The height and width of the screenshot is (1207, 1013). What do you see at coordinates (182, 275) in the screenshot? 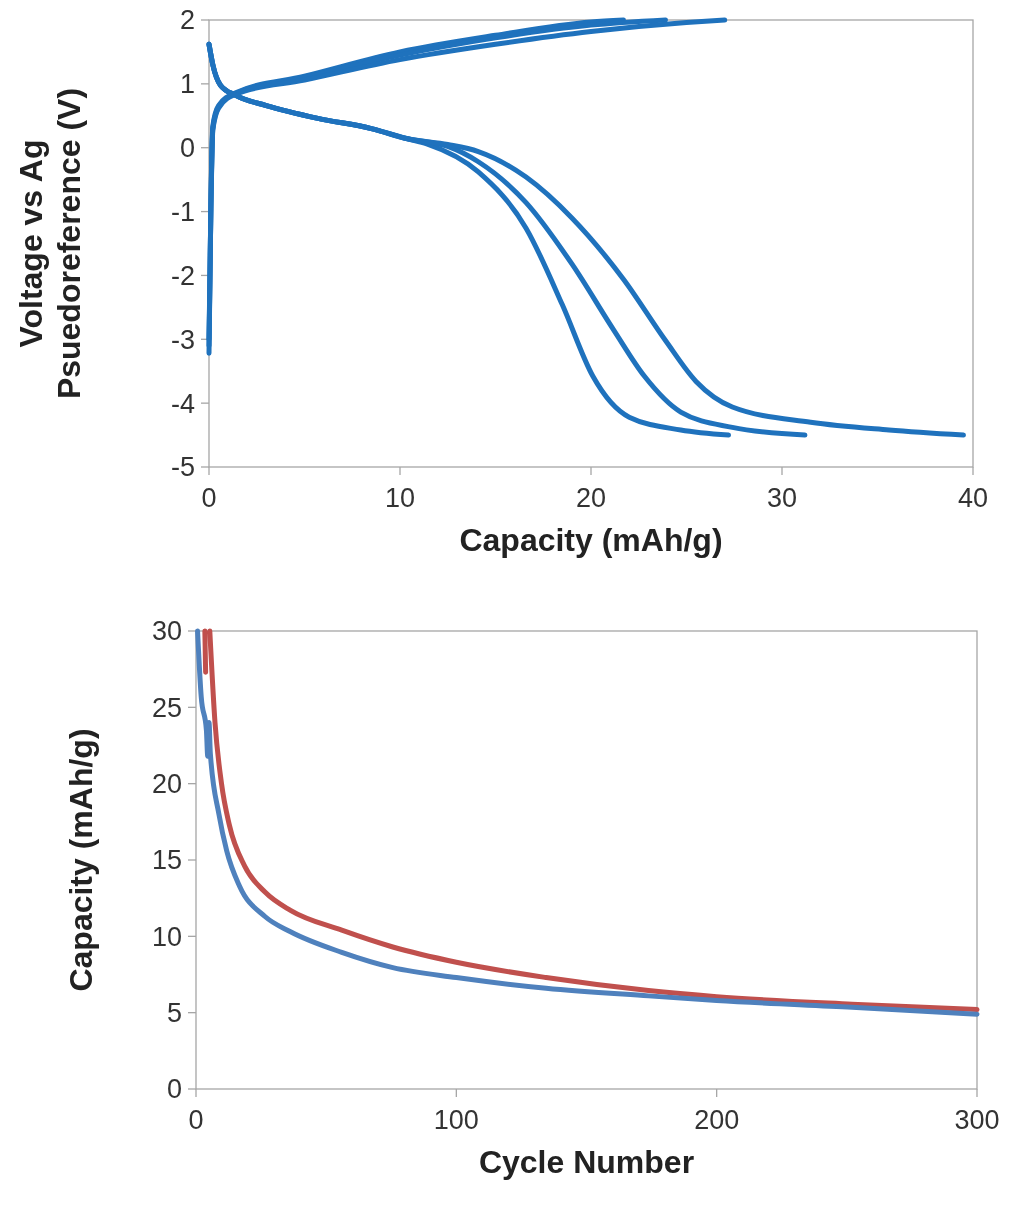
I see `y-tick-label: -2` at bounding box center [182, 275].